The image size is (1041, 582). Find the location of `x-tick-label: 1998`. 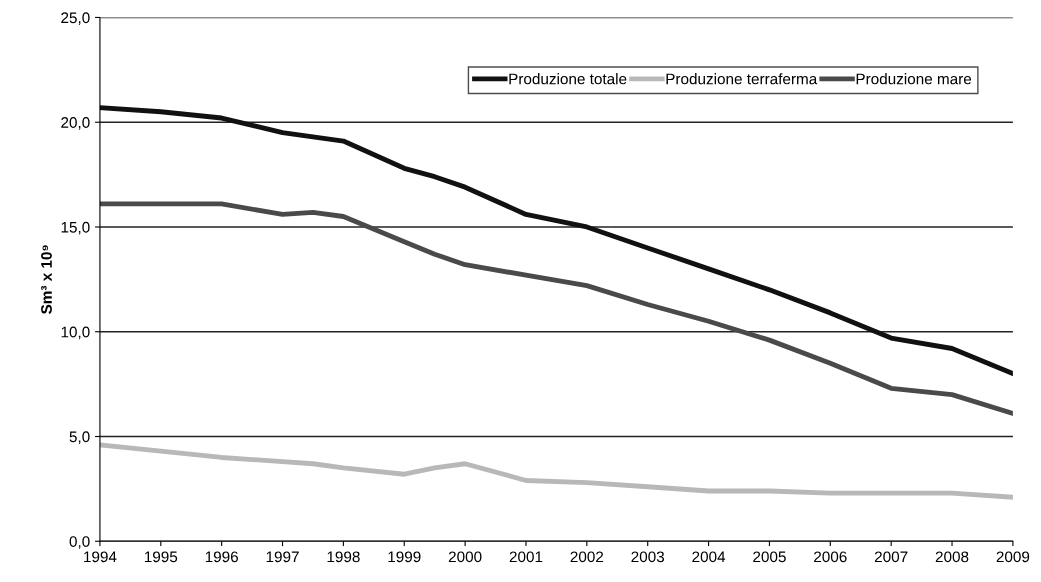

x-tick-label: 1998 is located at coordinates (343, 557).